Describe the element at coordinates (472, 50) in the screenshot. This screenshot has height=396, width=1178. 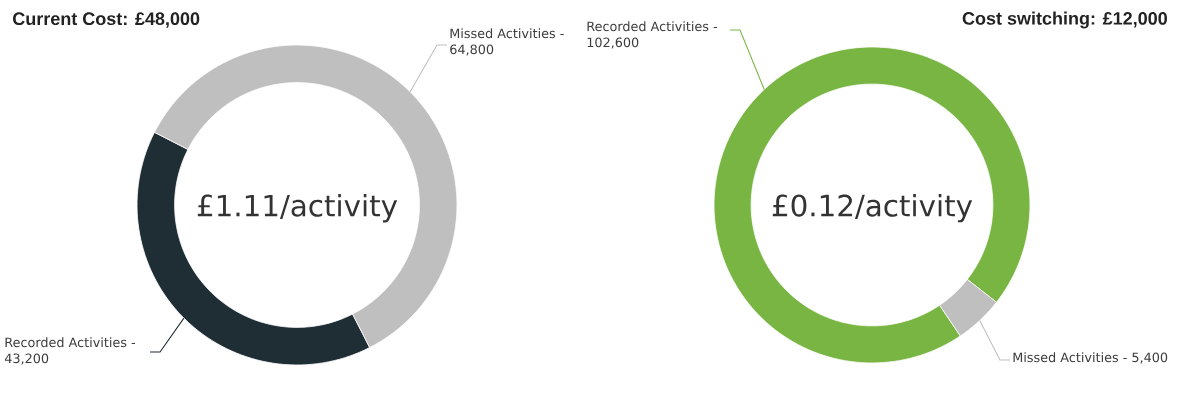
I see `data-label: 64,800` at that location.